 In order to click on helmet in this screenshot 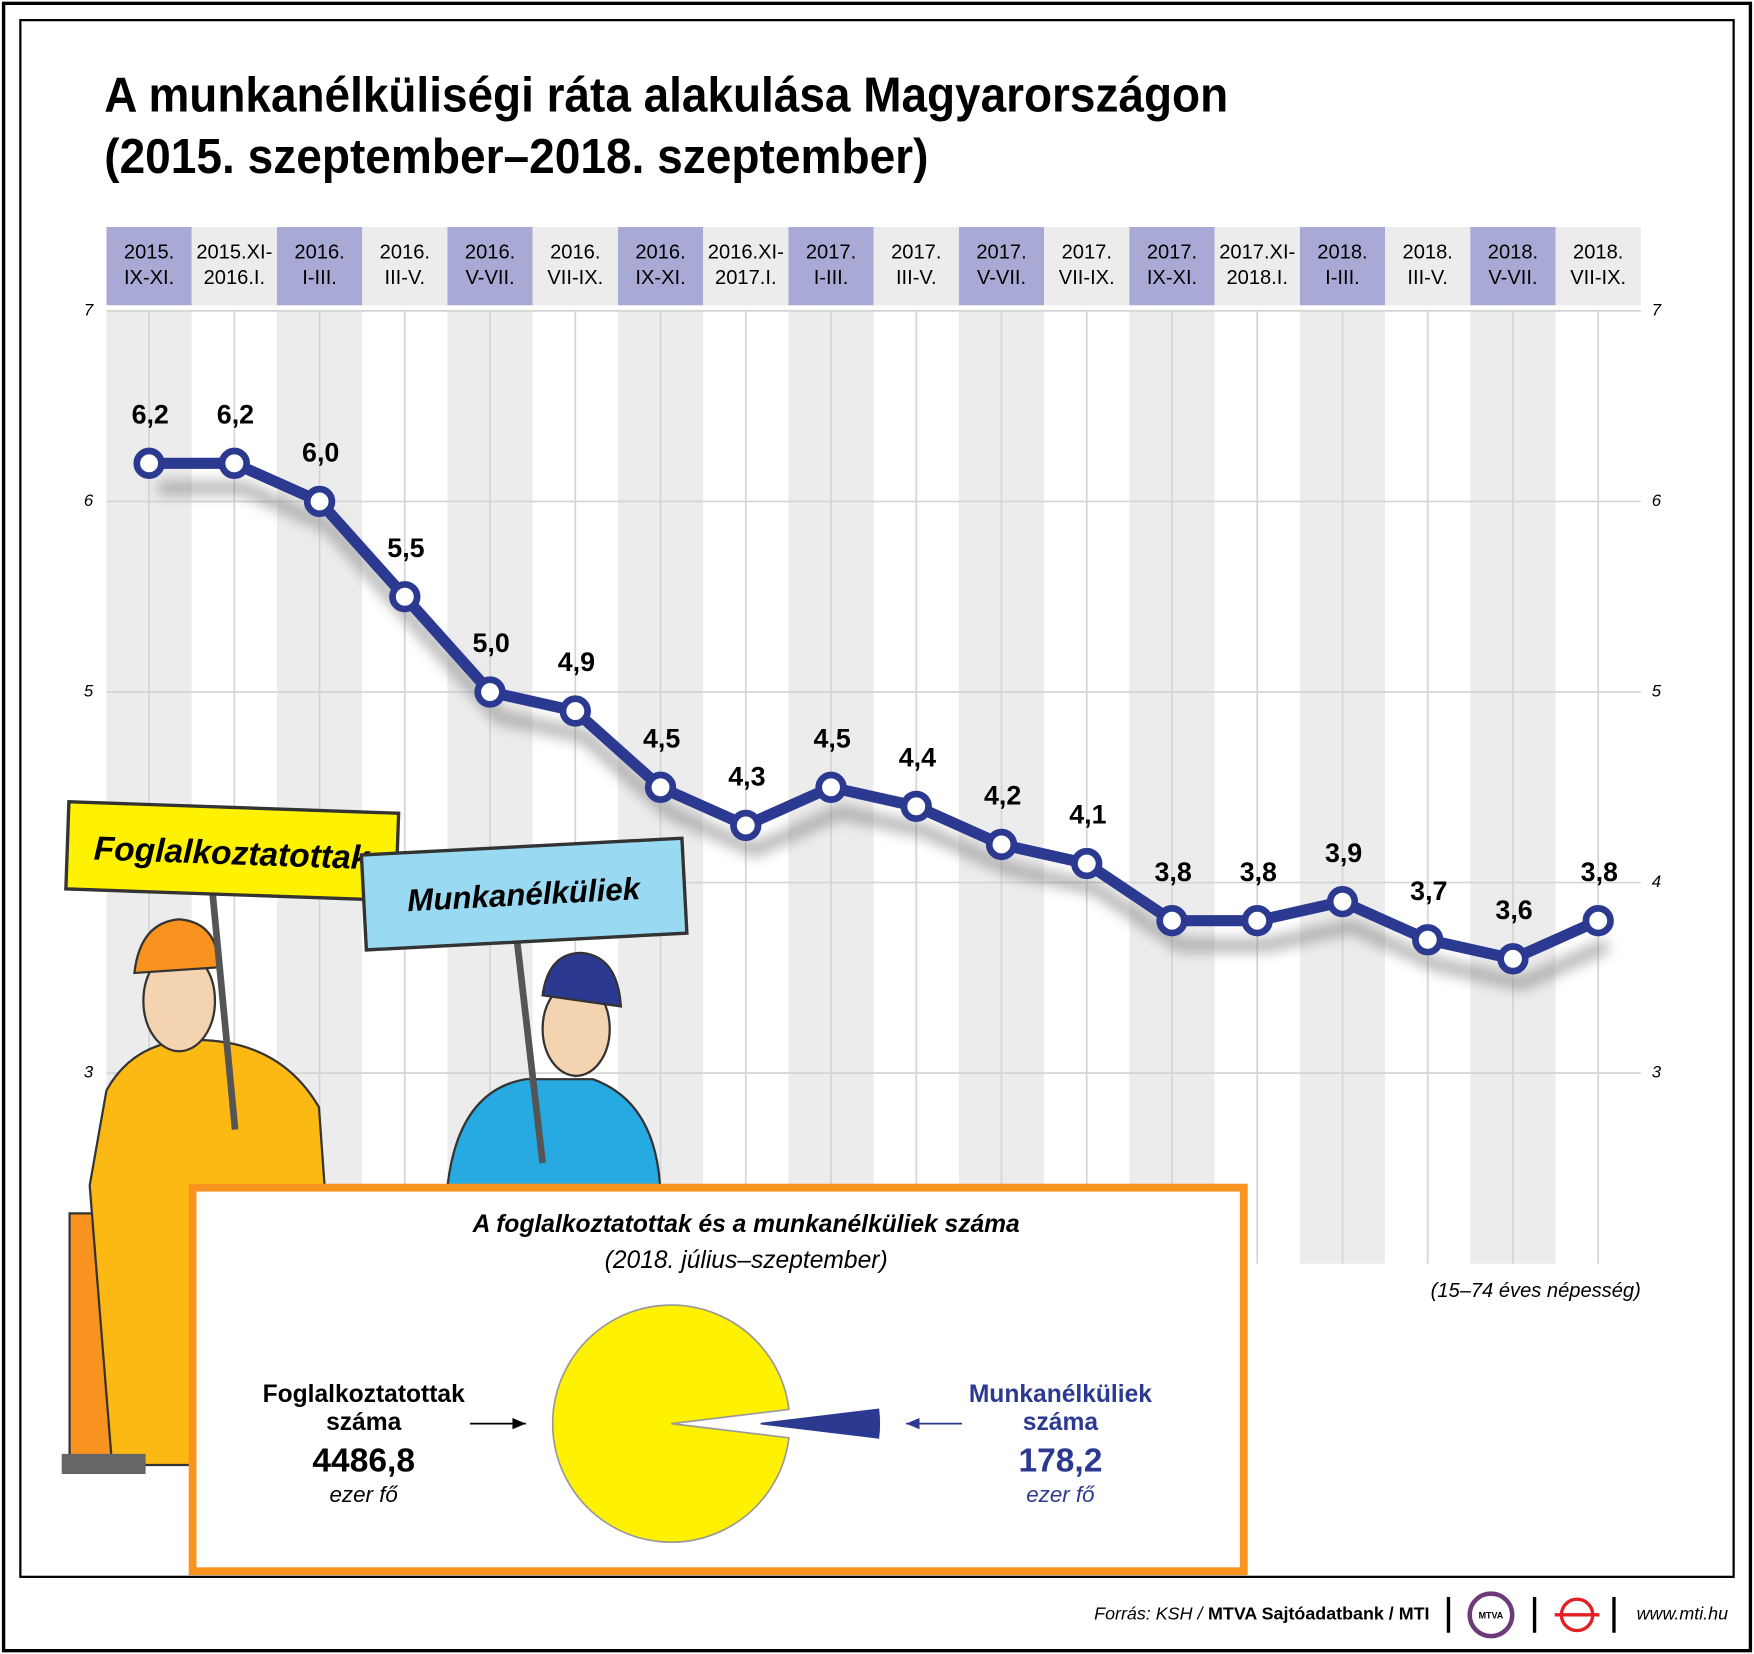, I will do `click(582, 979)`.